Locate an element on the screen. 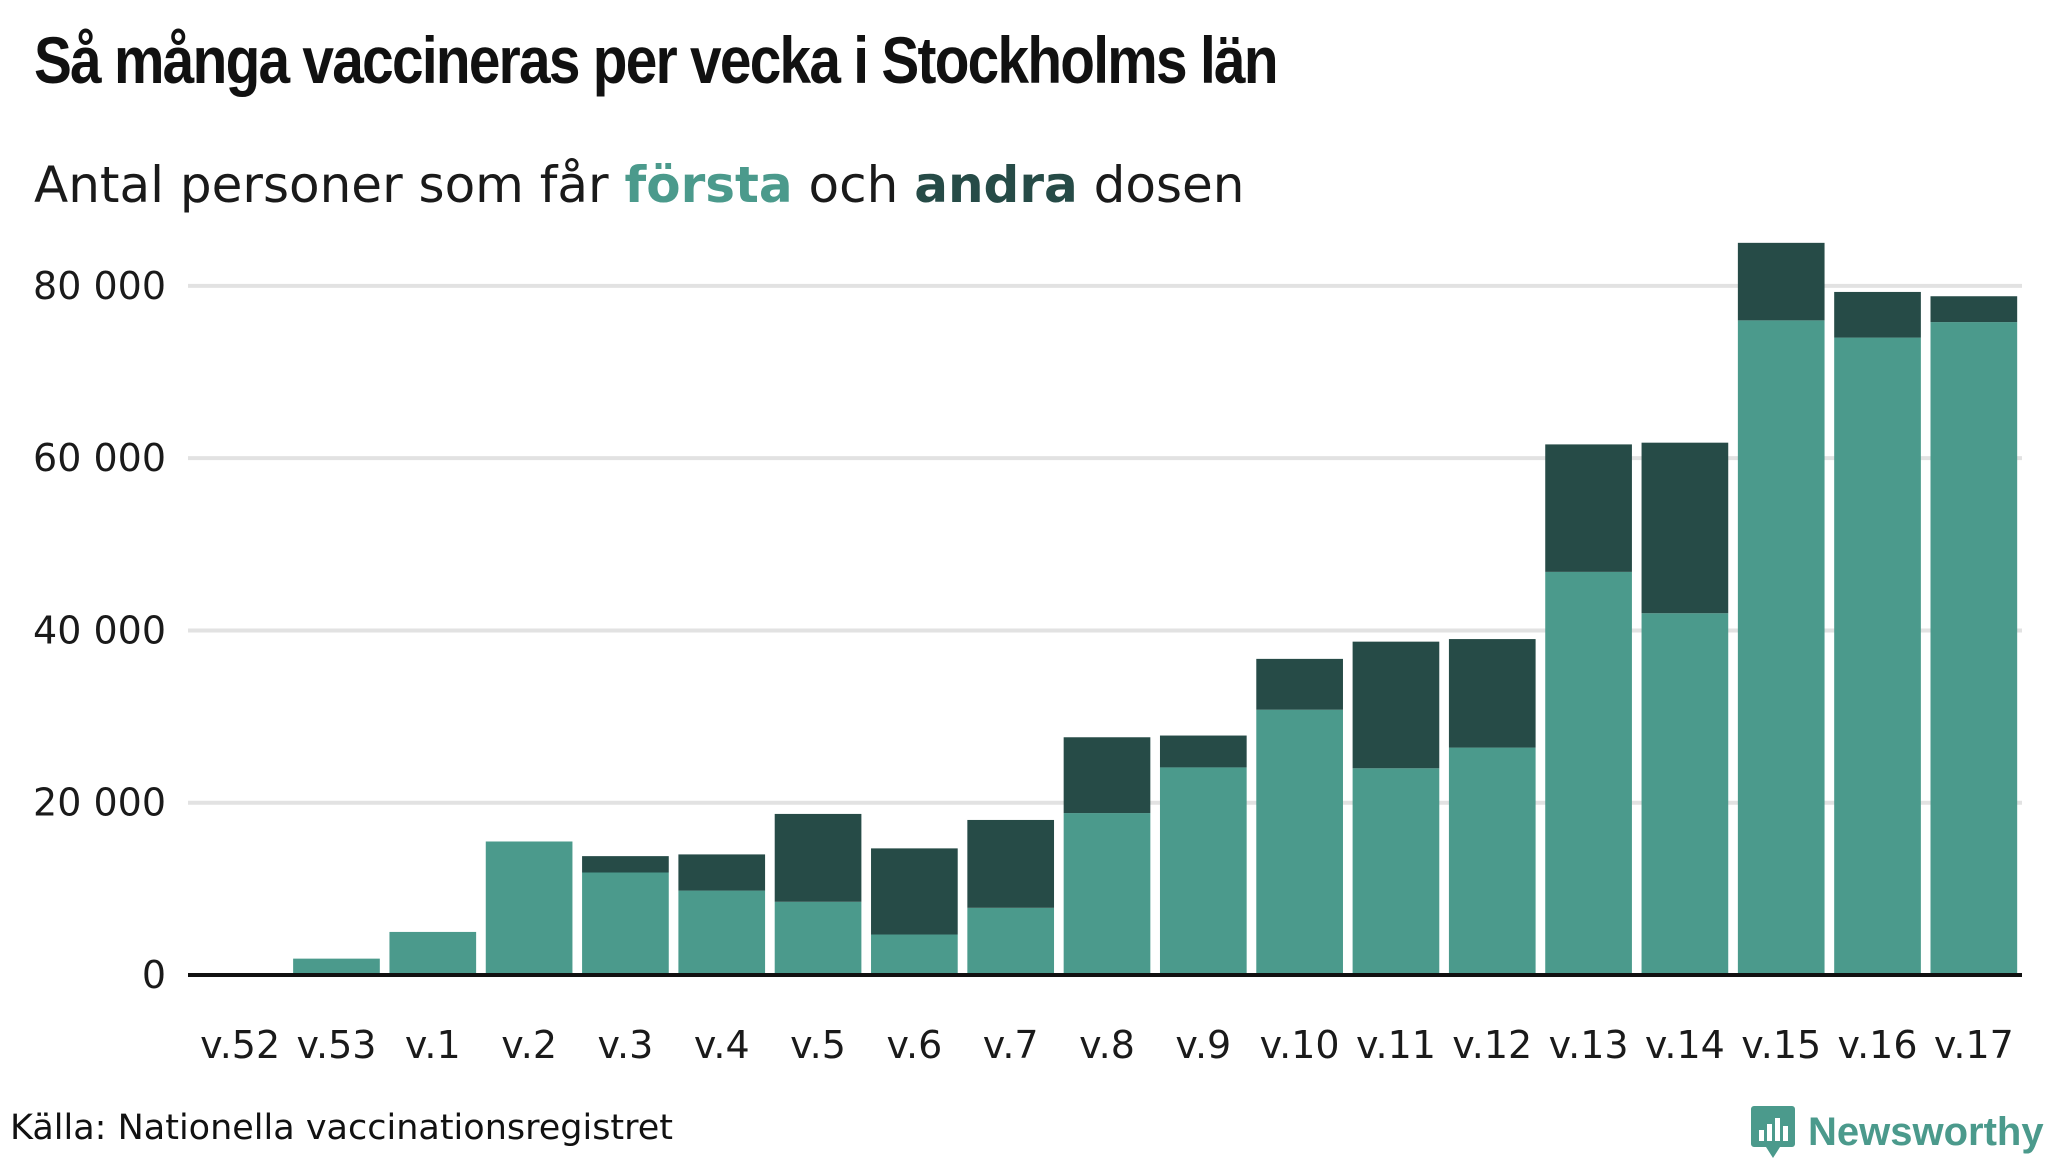  x-tick-label: v.6 is located at coordinates (914, 1045).